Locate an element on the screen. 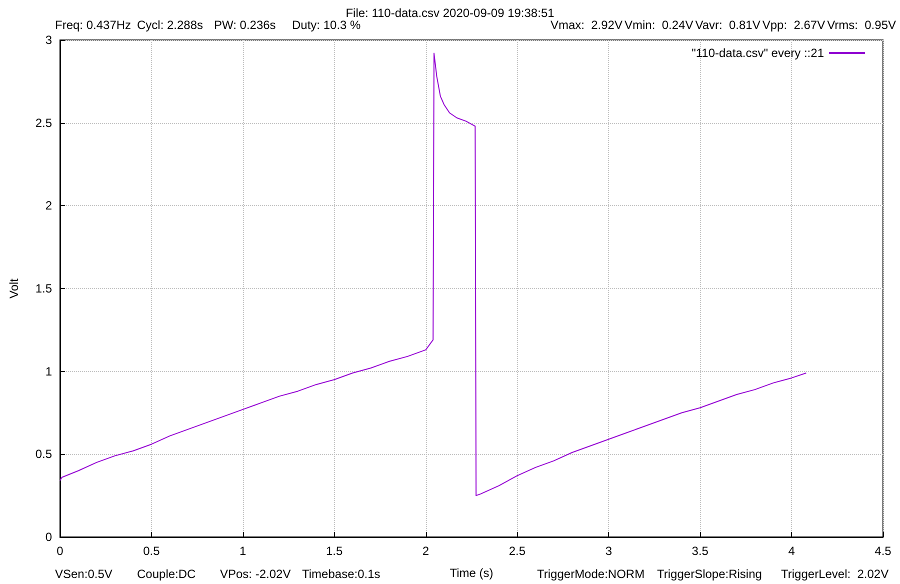 The width and height of the screenshot is (900, 584). y-tick-label: 3 is located at coordinates (48, 40).